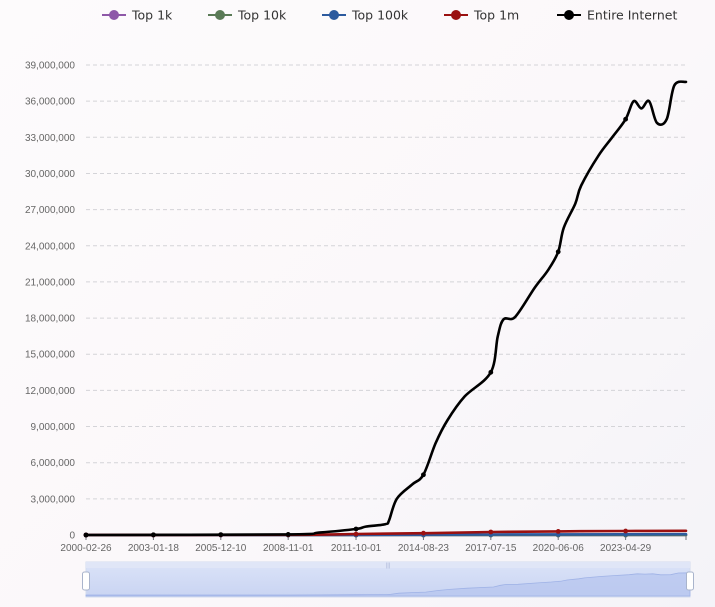 Image resolution: width=715 pixels, height=607 pixels. I want to click on zoom-drag-bar, so click(388, 565).